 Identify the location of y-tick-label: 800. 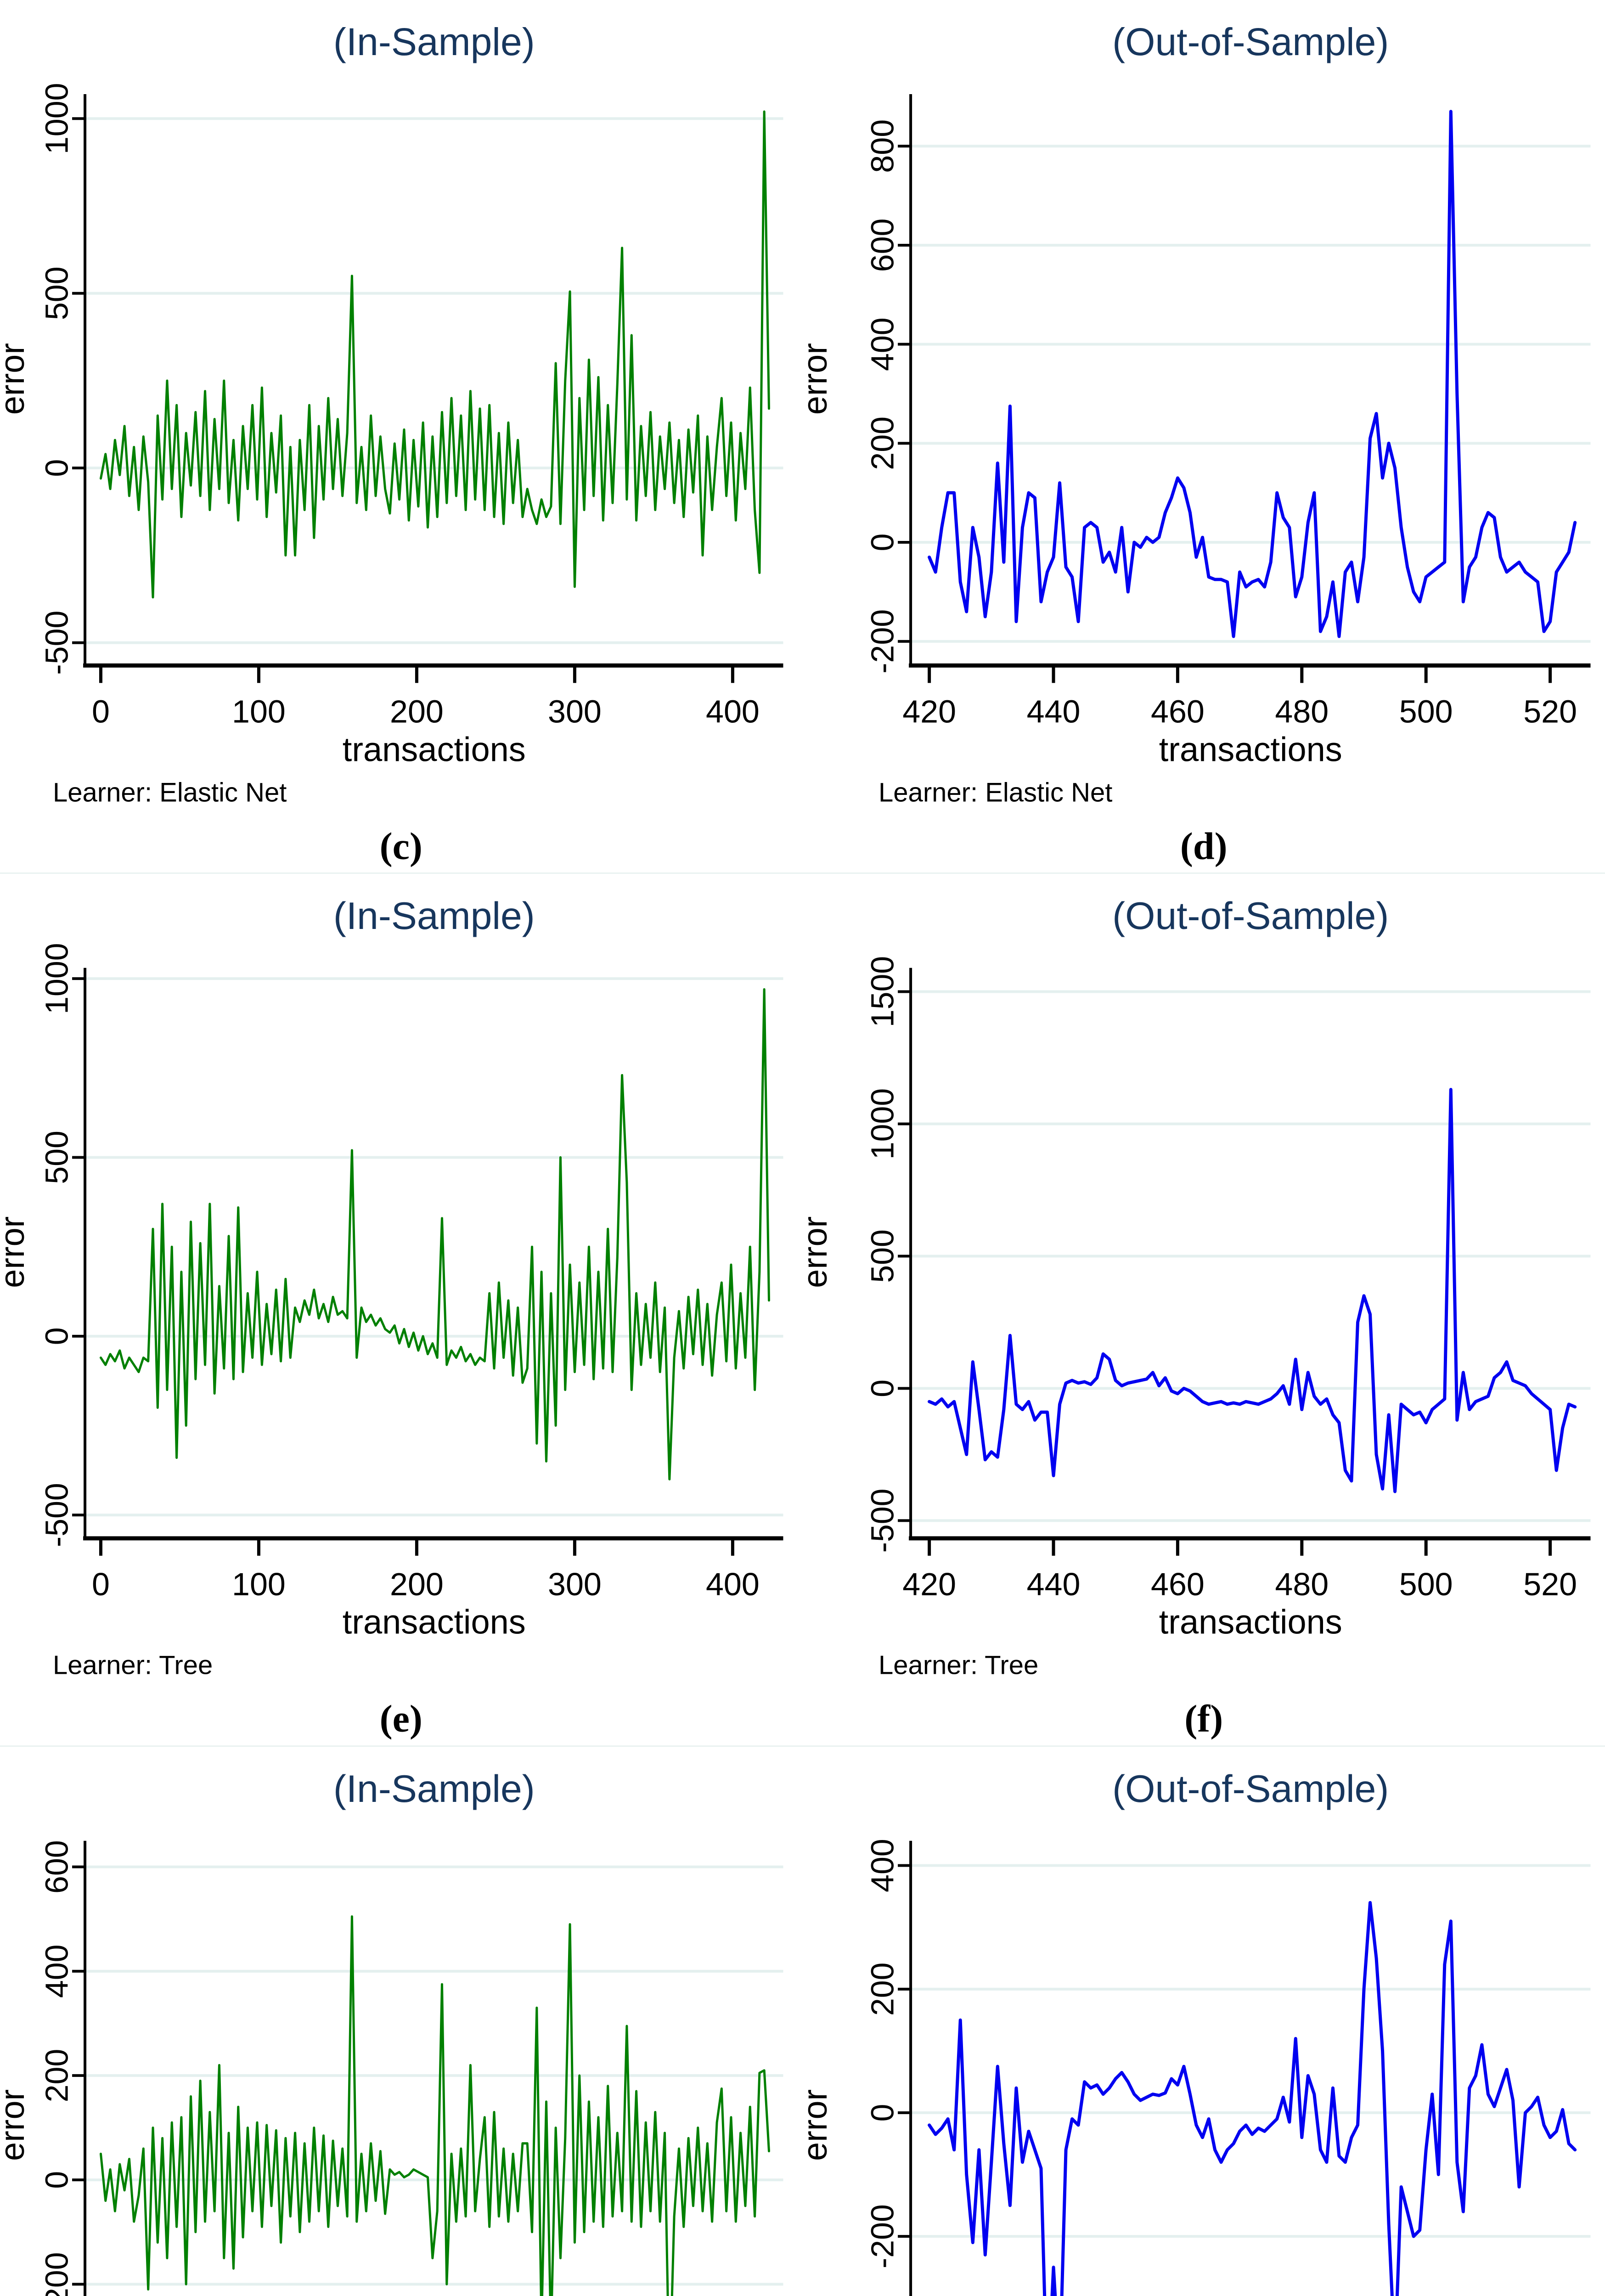
(882, 146).